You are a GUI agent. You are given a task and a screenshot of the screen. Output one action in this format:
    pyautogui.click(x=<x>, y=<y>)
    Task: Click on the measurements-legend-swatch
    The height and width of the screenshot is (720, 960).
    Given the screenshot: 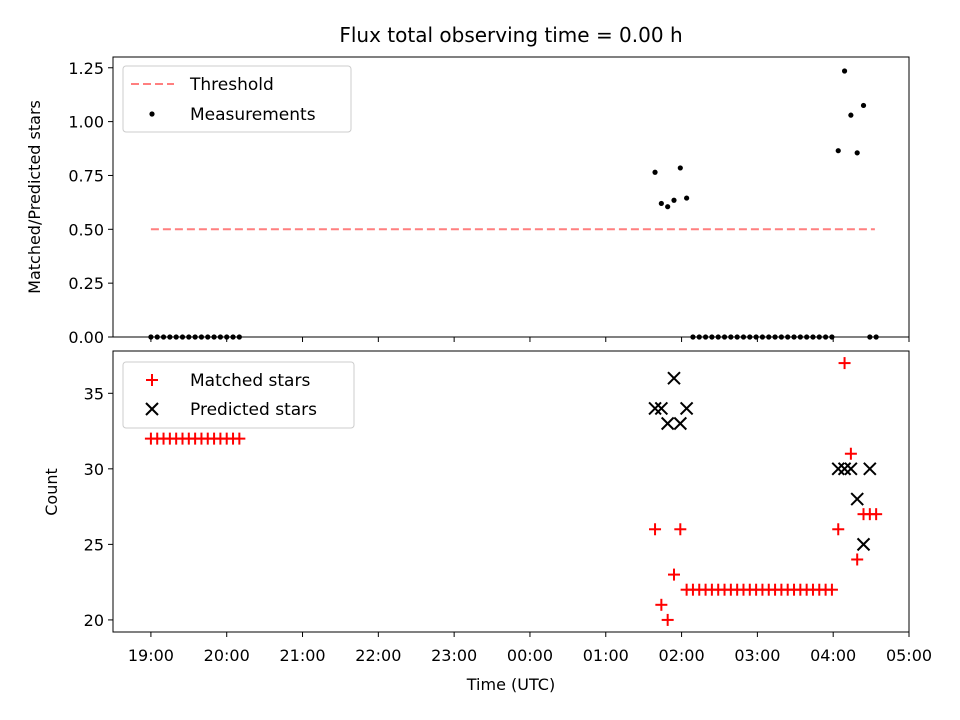 What is the action you would take?
    pyautogui.click(x=152, y=114)
    